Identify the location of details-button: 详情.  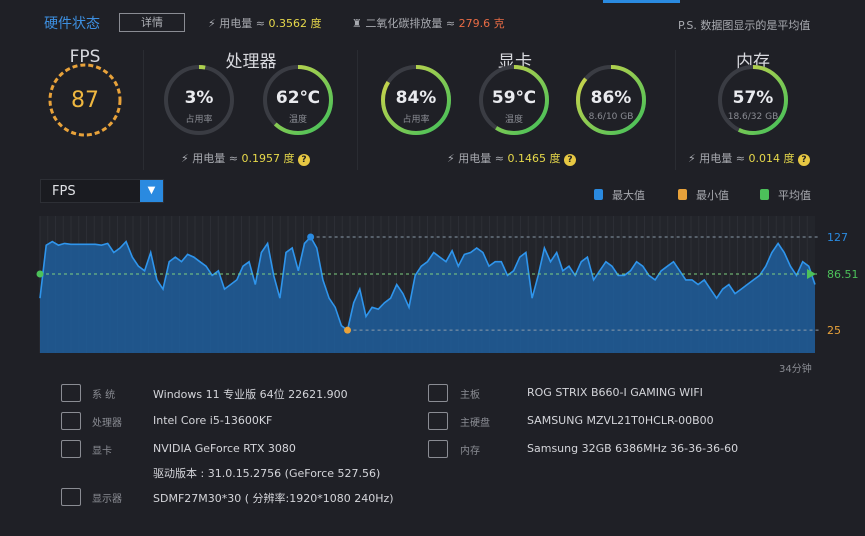
(152, 22).